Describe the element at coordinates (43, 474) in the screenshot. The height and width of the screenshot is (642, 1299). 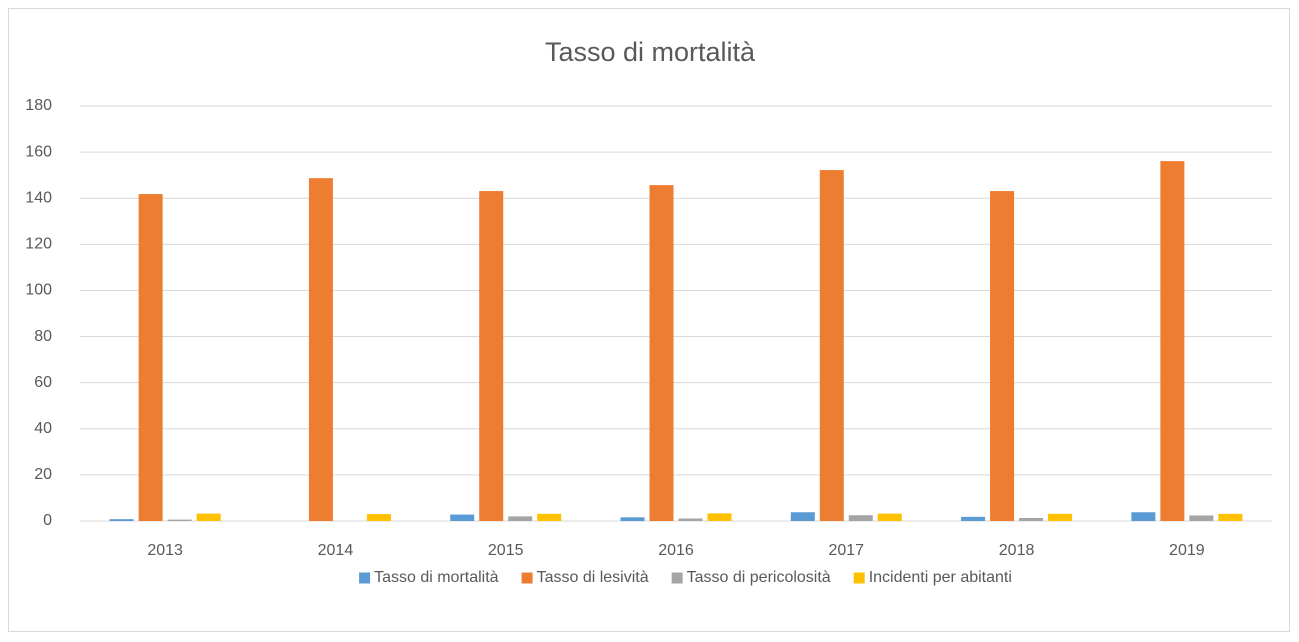
I see `y-tick-label: 20` at that location.